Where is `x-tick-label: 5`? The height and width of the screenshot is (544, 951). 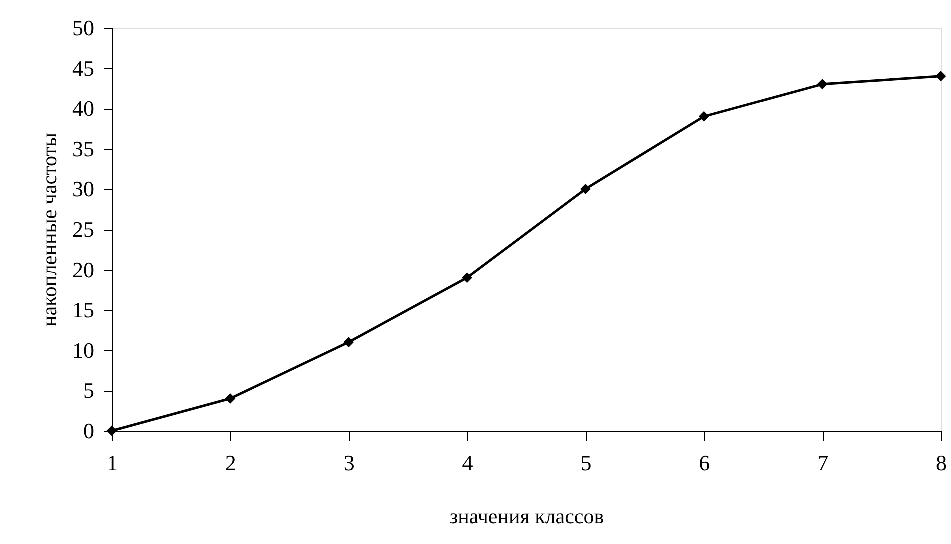
x-tick-label: 5 is located at coordinates (586, 463).